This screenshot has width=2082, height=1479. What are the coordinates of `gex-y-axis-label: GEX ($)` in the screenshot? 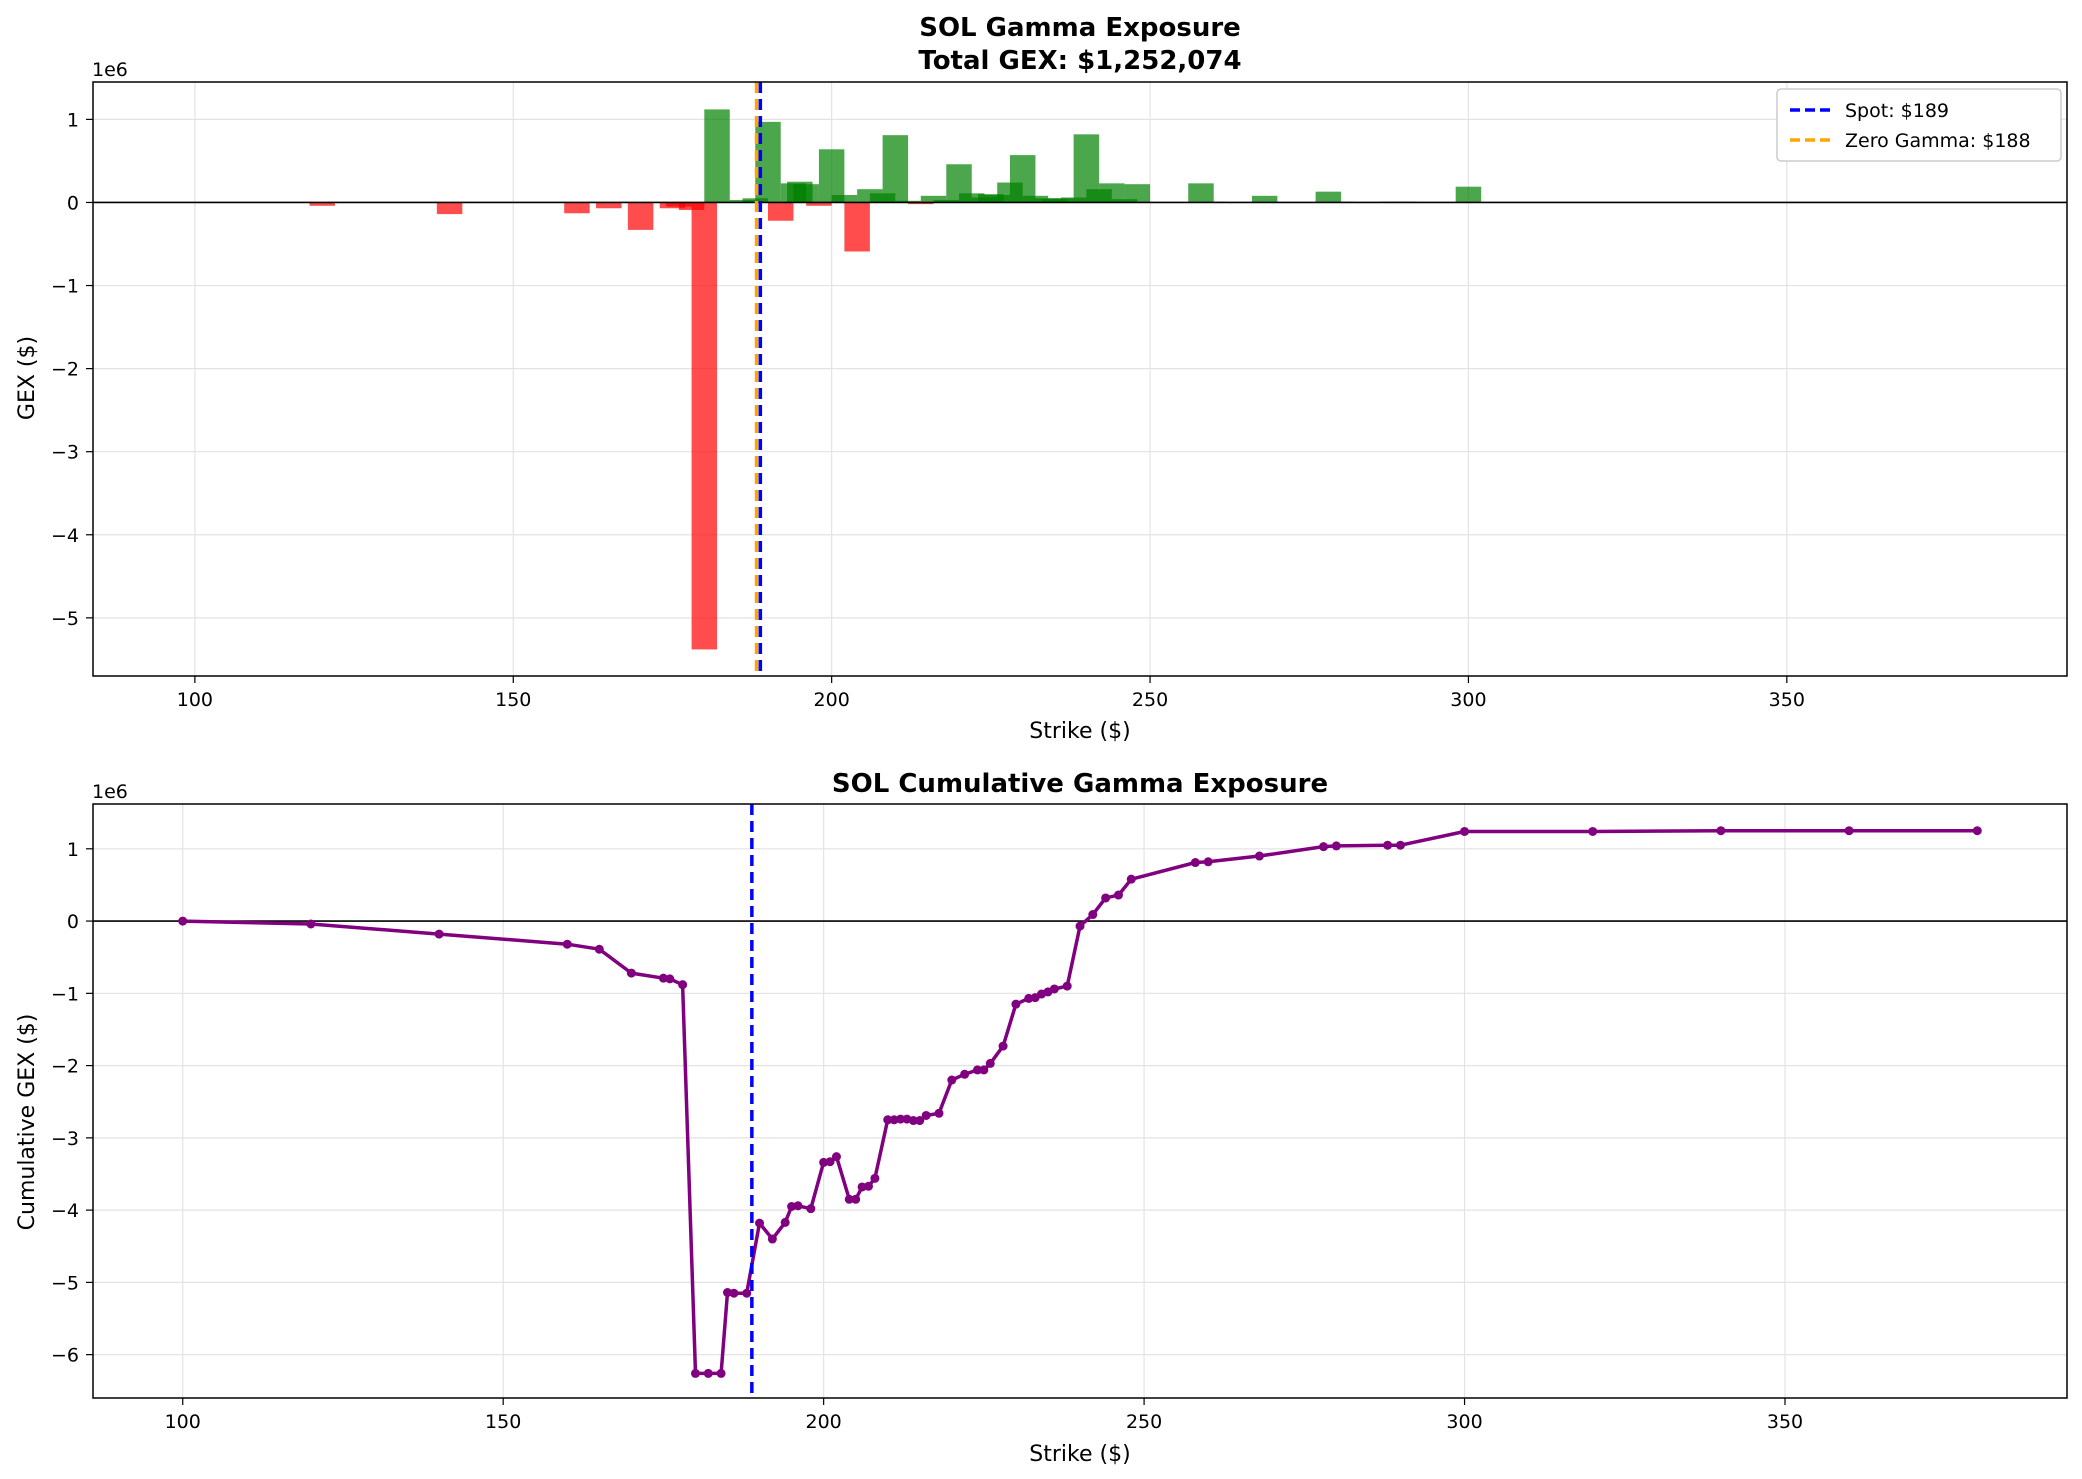 It's located at (27, 378).